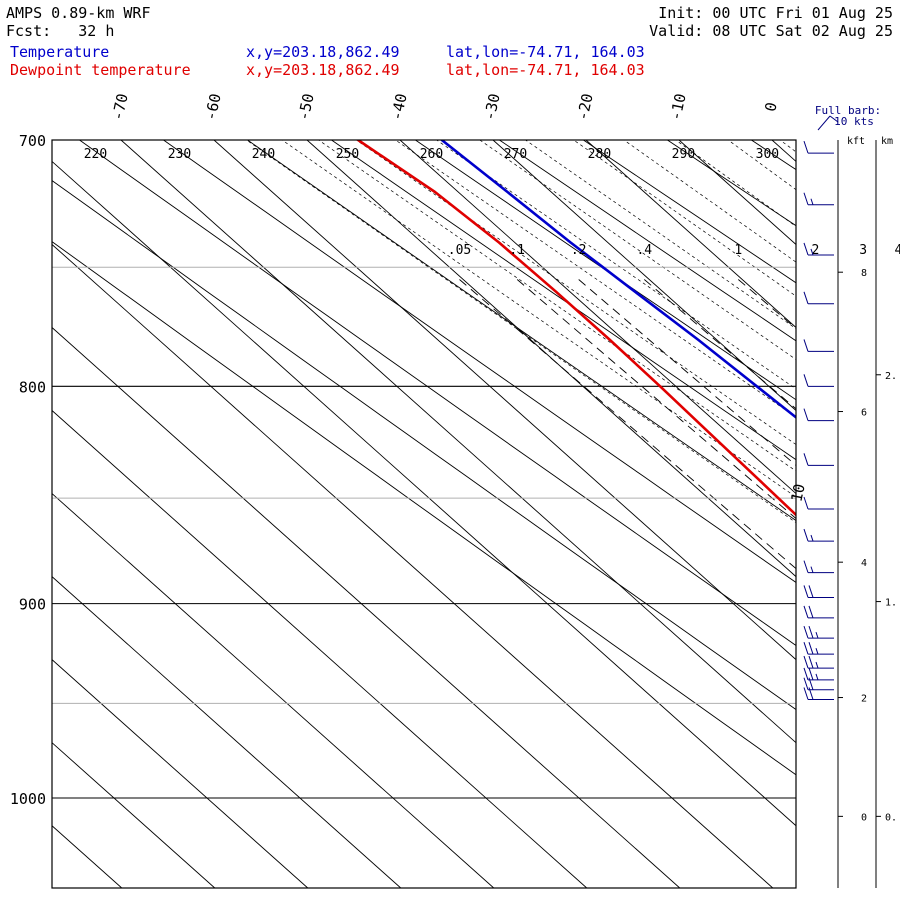 The width and height of the screenshot is (900, 900). What do you see at coordinates (323, 52) in the screenshot?
I see `legend-temperature-xy: x,y=203.18,862.49` at bounding box center [323, 52].